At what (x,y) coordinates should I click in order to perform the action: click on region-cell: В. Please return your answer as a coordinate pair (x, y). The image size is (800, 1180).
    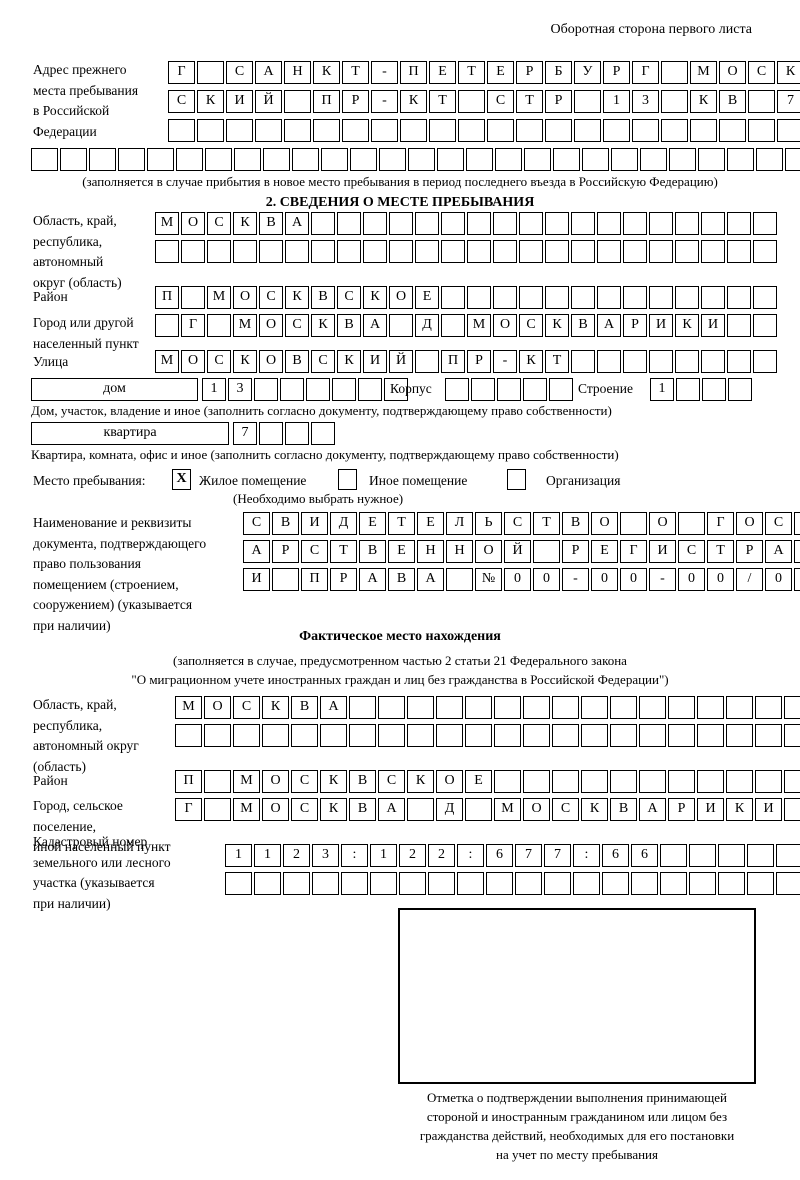
    Looking at the image, I should click on (271, 223).